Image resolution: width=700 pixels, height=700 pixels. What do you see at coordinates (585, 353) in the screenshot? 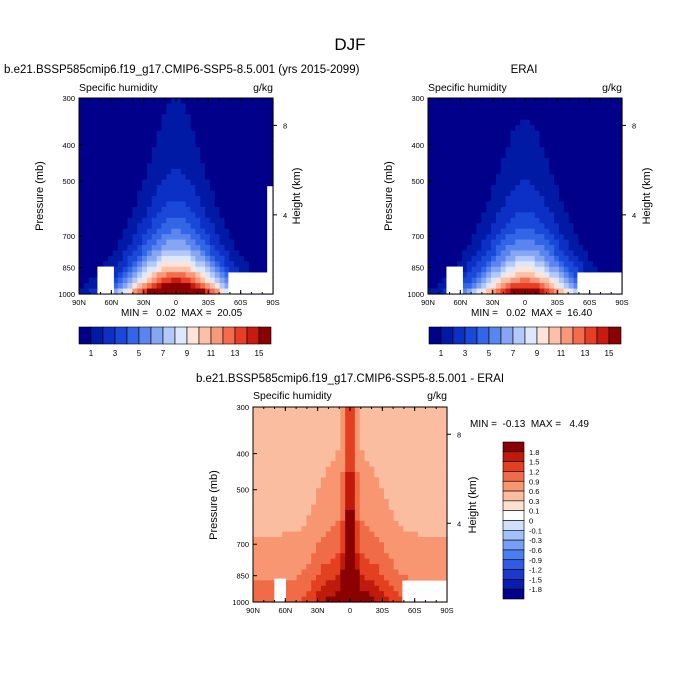
I see `colorbar-label: 13` at bounding box center [585, 353].